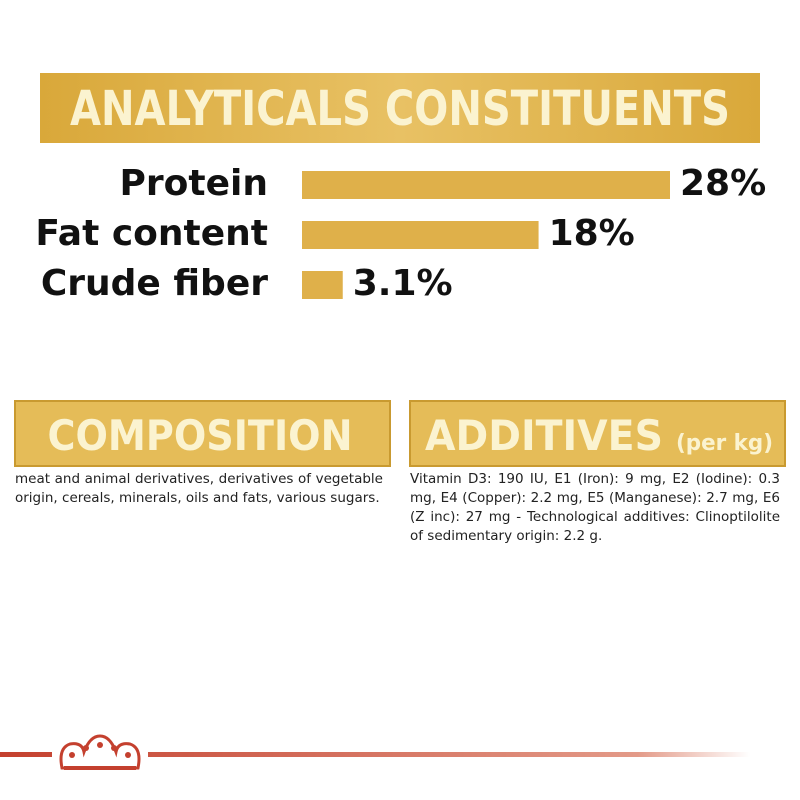 This screenshot has width=800, height=800. I want to click on composition-band, so click(202, 433).